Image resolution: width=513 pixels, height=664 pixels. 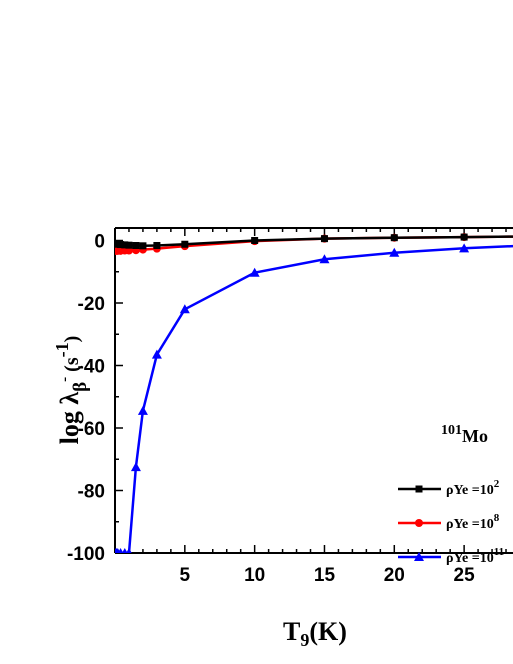 What do you see at coordinates (315, 633) in the screenshot?
I see `x-axis-title: T9(K)` at bounding box center [315, 633].